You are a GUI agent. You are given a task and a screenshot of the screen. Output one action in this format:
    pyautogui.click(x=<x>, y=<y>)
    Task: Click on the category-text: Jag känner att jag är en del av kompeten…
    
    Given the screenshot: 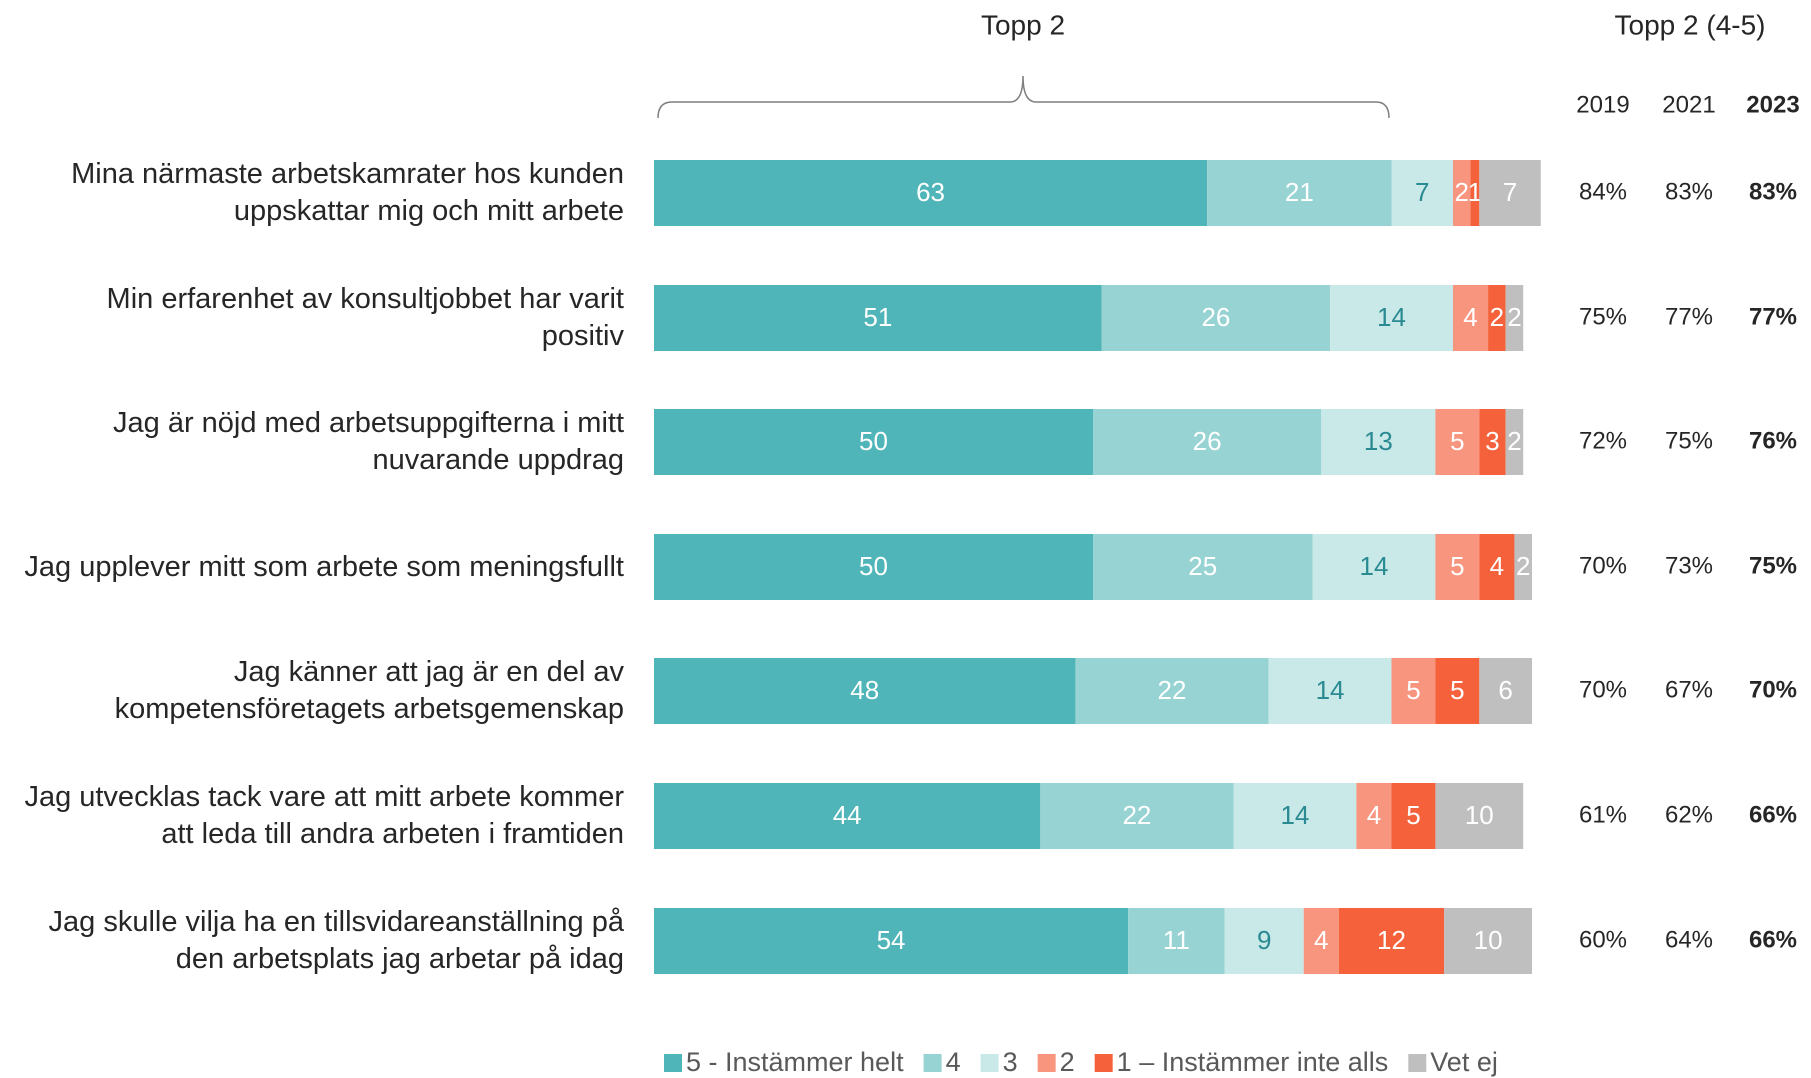 What is the action you would take?
    pyautogui.click(x=369, y=690)
    